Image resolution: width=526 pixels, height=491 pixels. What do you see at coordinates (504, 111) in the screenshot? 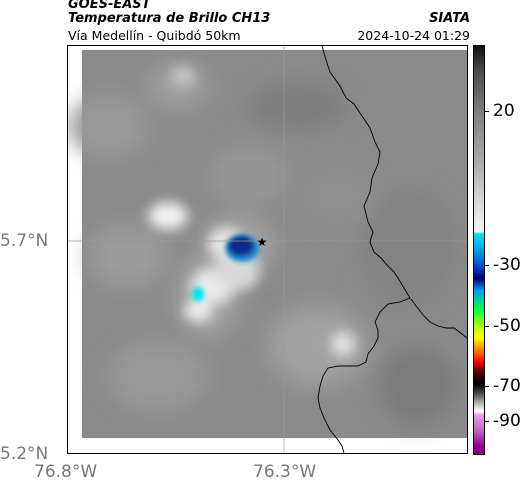
I see `colorbar-label-20: 20` at bounding box center [504, 111].